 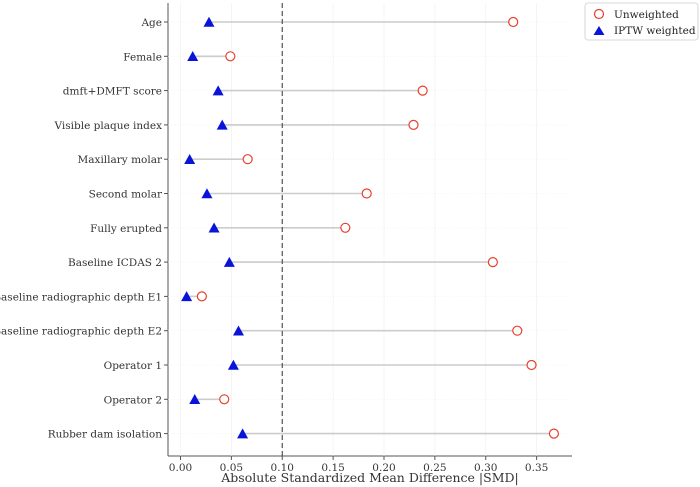 What do you see at coordinates (383, 468) in the screenshot?
I see `x-tick-label: 0.20` at bounding box center [383, 468].